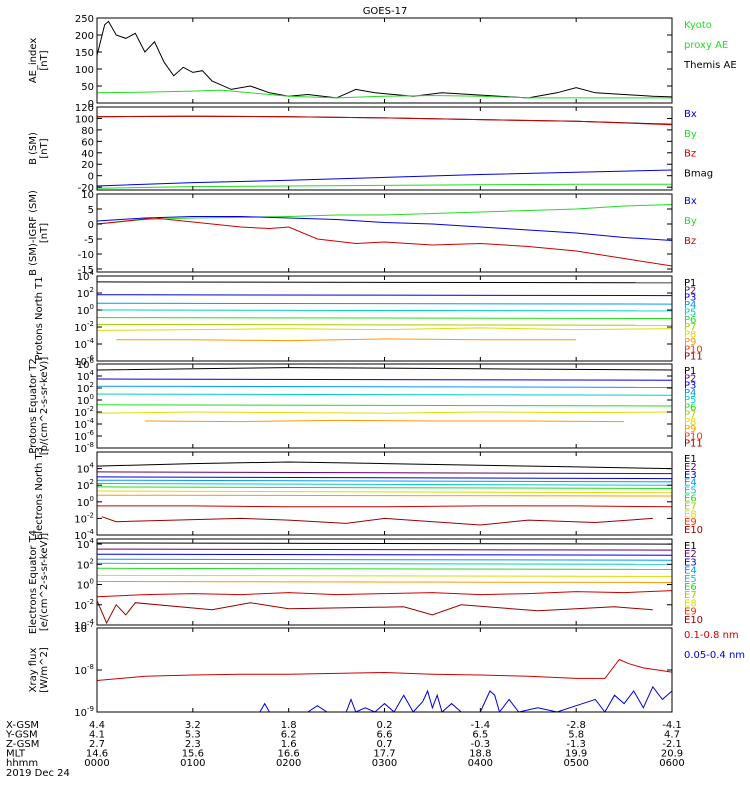 The width and height of the screenshot is (750, 800). Describe the element at coordinates (377, 521) in the screenshot. I see `series-line-e10` at that location.